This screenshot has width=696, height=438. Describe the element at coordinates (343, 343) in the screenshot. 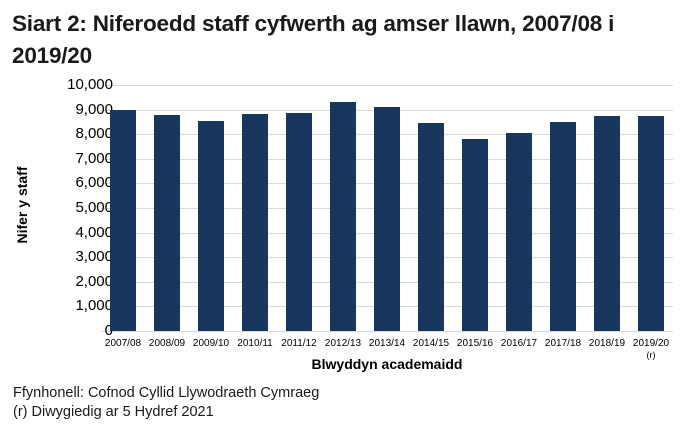

I see `x-tick-label: 2012/13` at that location.